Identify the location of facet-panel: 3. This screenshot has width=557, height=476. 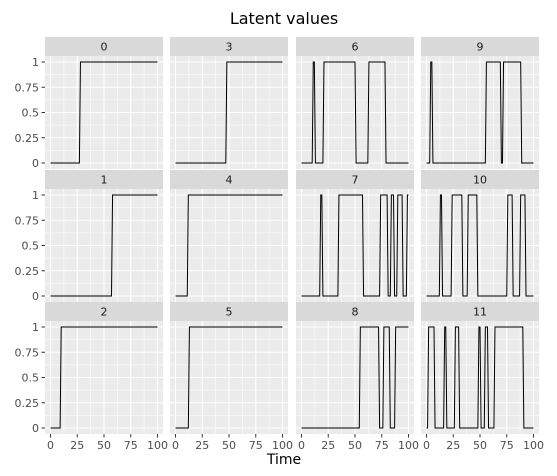
(229, 103).